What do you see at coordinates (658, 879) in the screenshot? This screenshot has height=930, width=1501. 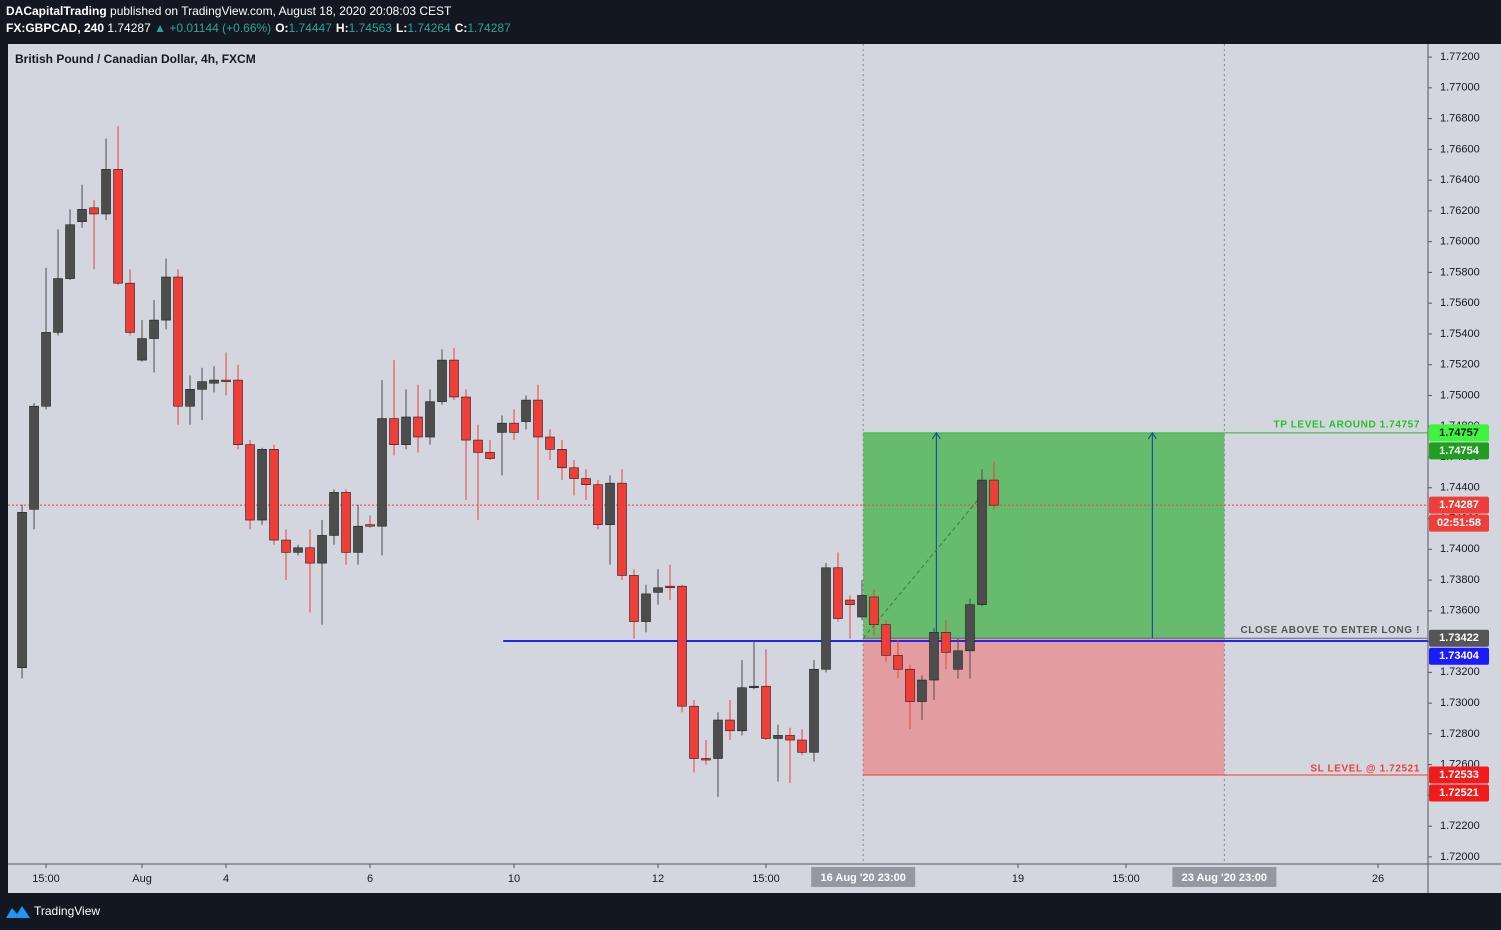 I see `x-tick-label: 12` at bounding box center [658, 879].